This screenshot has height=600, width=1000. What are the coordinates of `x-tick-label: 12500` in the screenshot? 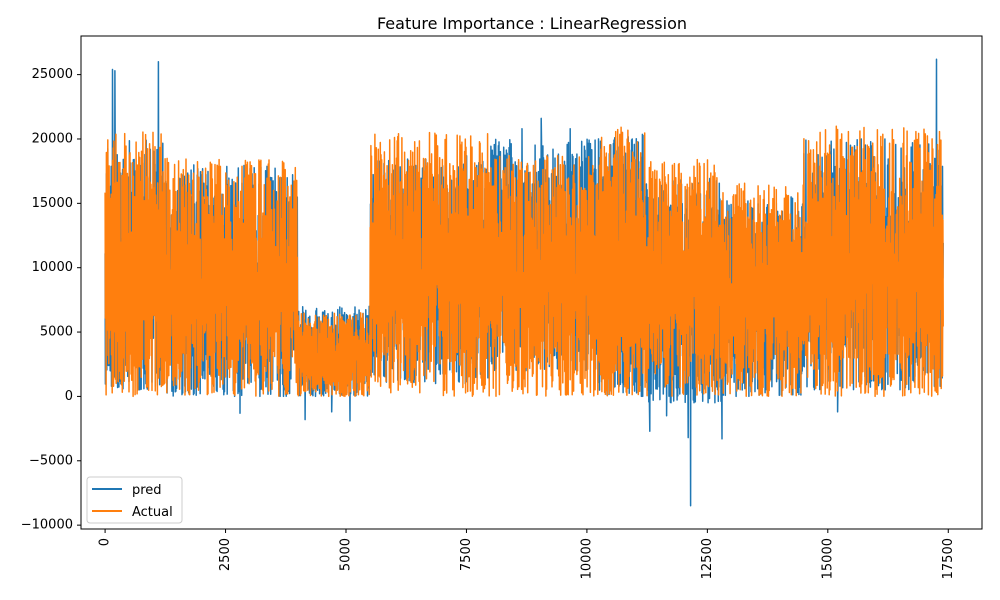 It's located at (707, 558).